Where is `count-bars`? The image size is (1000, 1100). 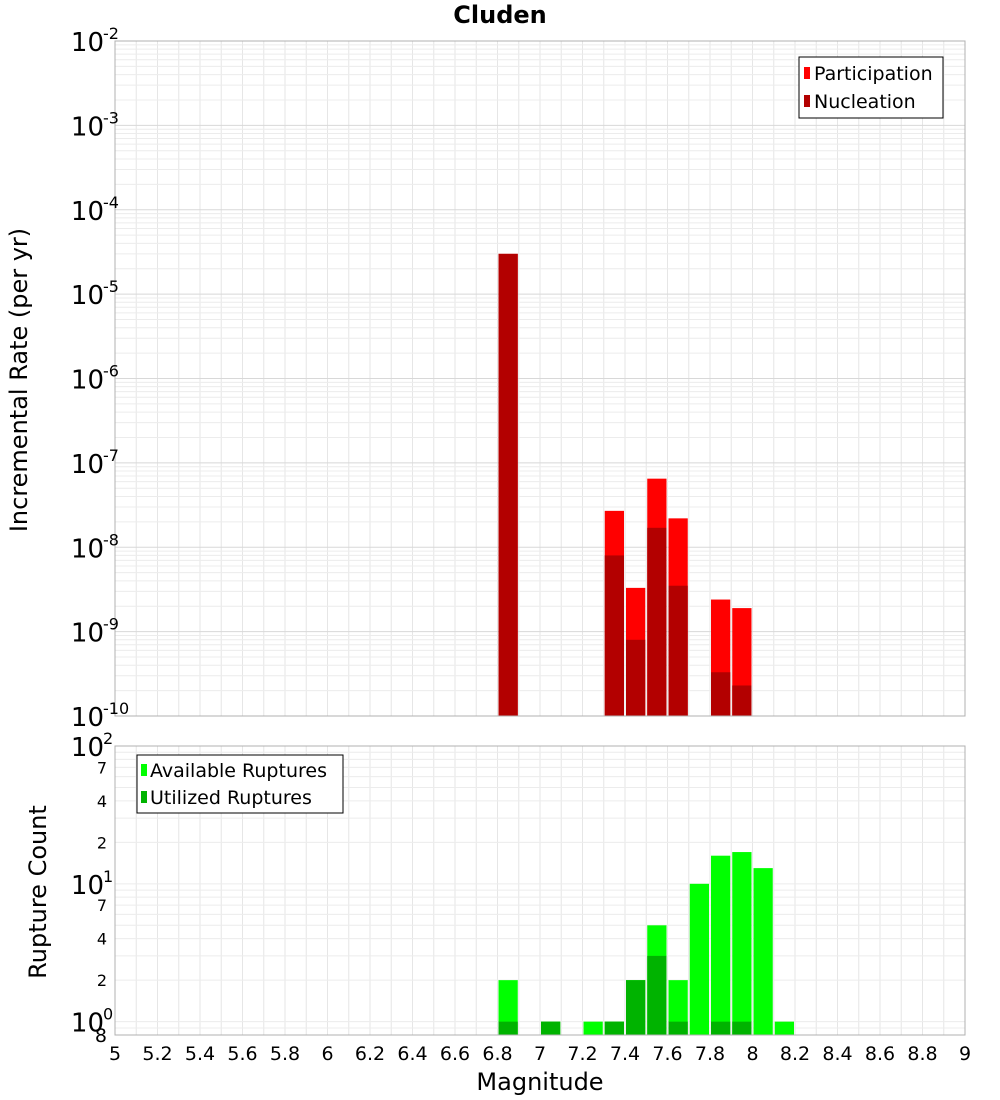 count-bars is located at coordinates (646, 943).